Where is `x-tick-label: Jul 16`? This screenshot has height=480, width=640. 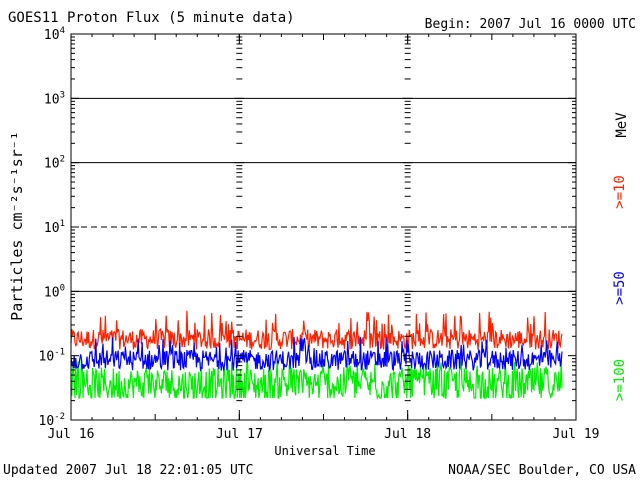
x-tick-label: Jul 16 is located at coordinates (71, 434).